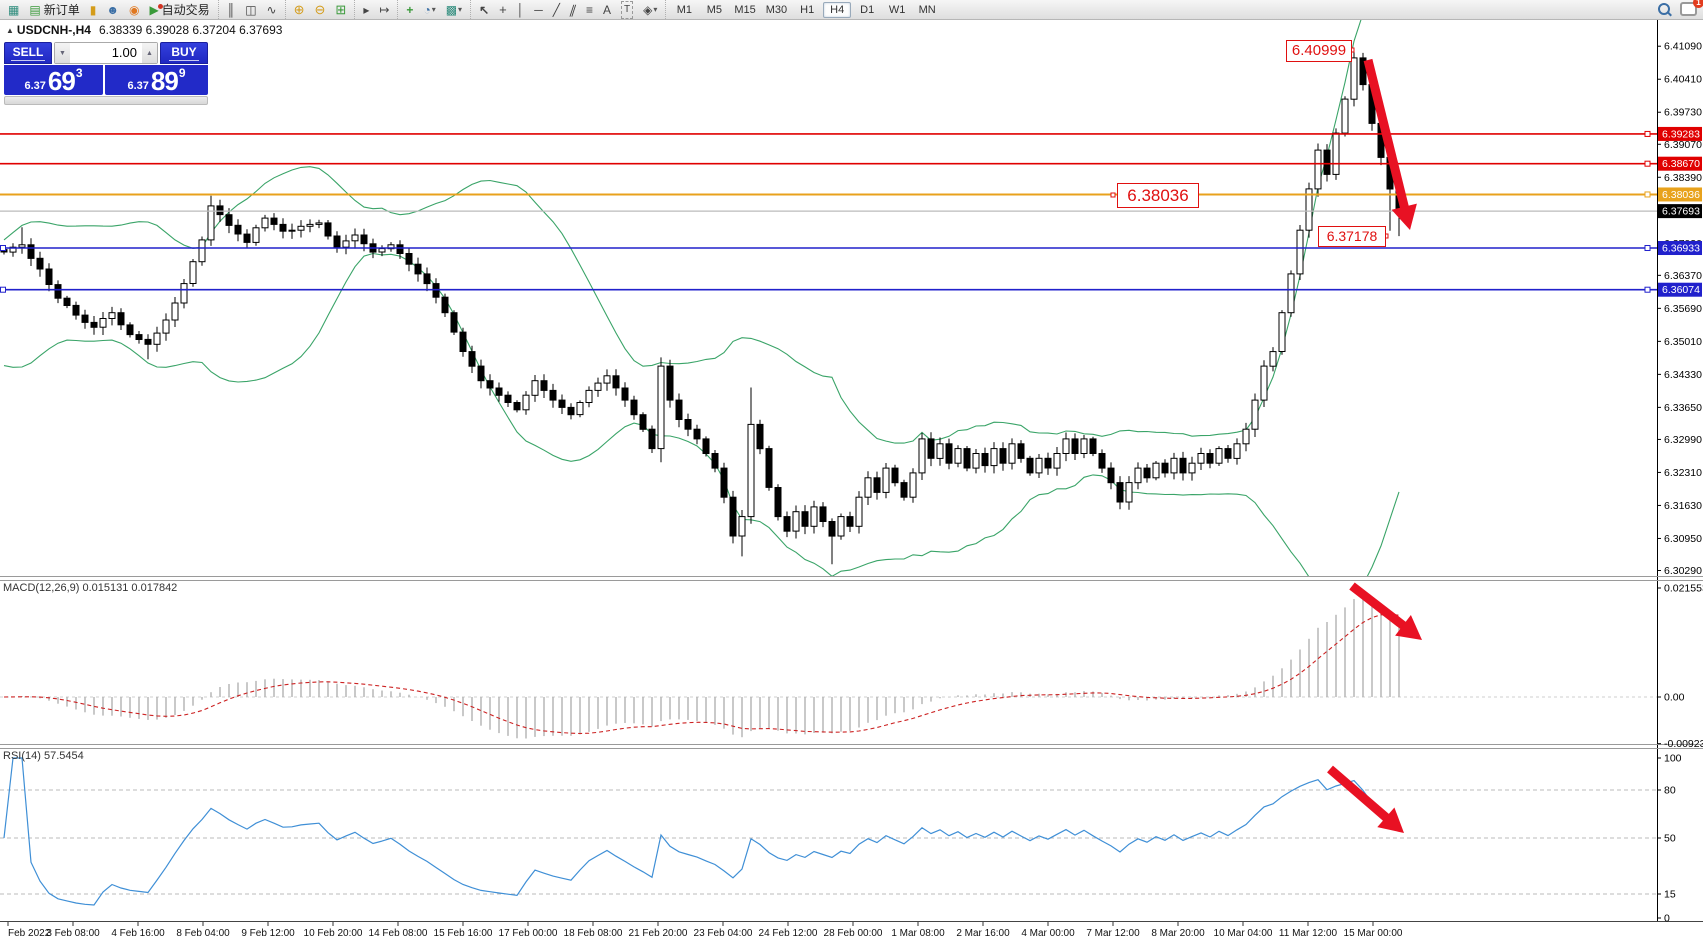 Image resolution: width=1703 pixels, height=941 pixels. I want to click on templates-icon: ▩, so click(451, 9).